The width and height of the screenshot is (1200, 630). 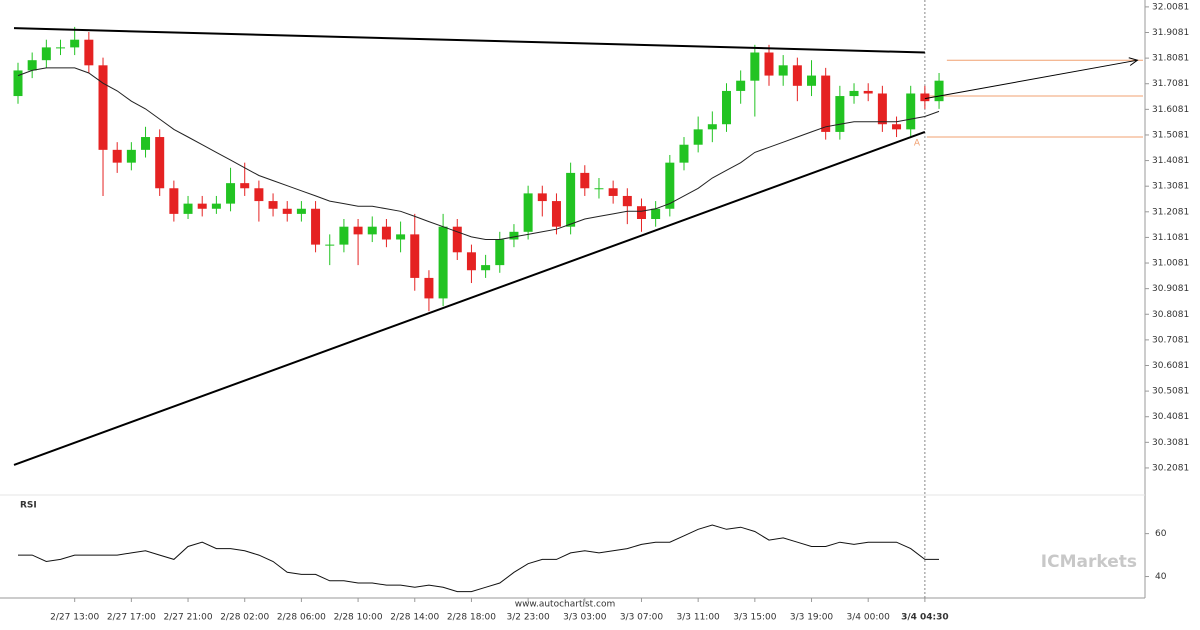 What do you see at coordinates (1170, 110) in the screenshot?
I see `y-tick-label: 31.6081` at bounding box center [1170, 110].